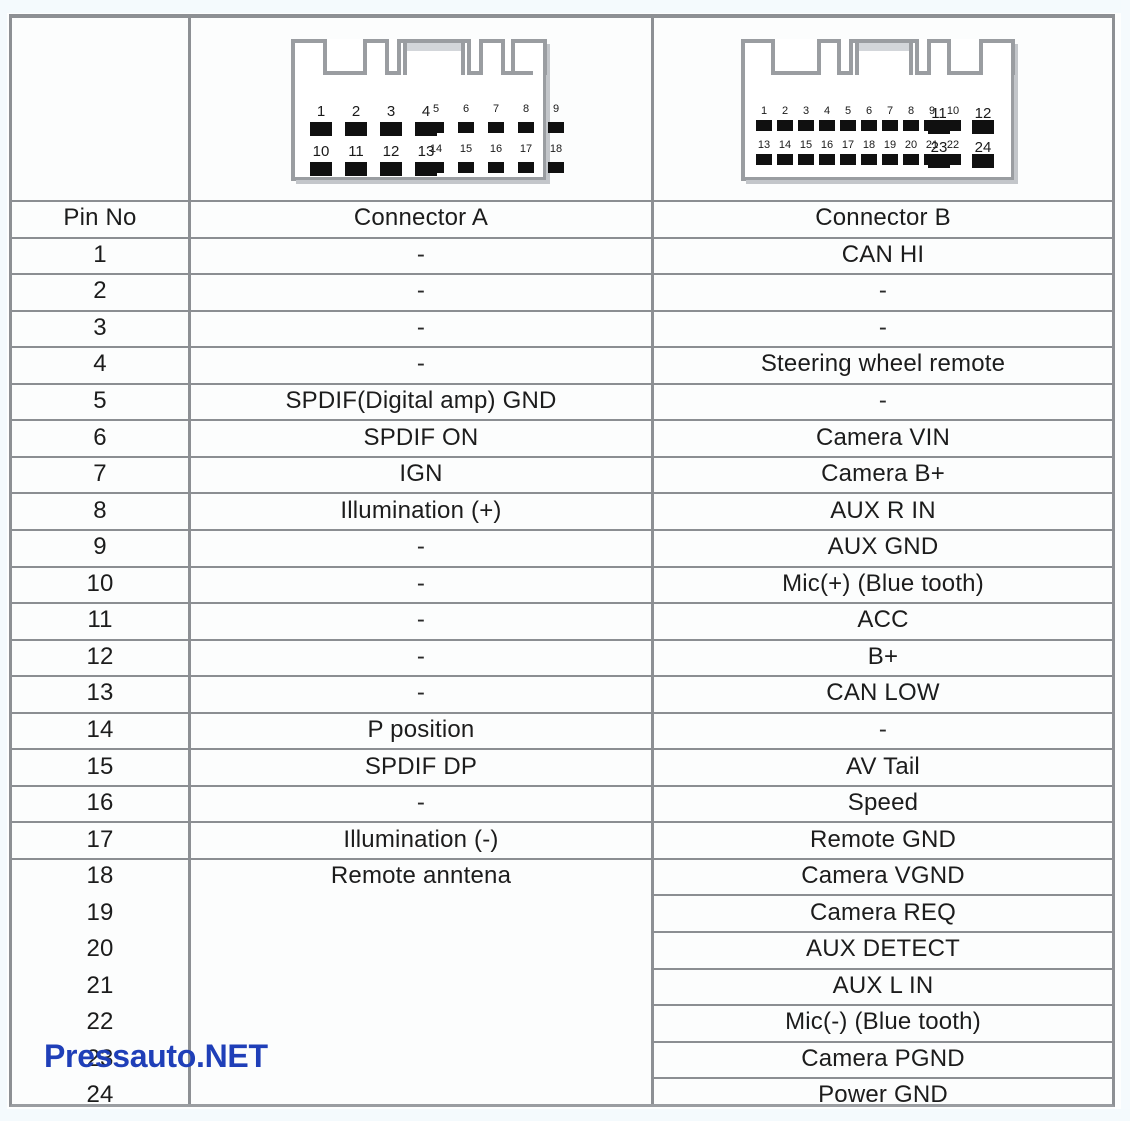 The height and width of the screenshot is (1121, 1130). What do you see at coordinates (3, 560) in the screenshot?
I see `left-margin-band` at bounding box center [3, 560].